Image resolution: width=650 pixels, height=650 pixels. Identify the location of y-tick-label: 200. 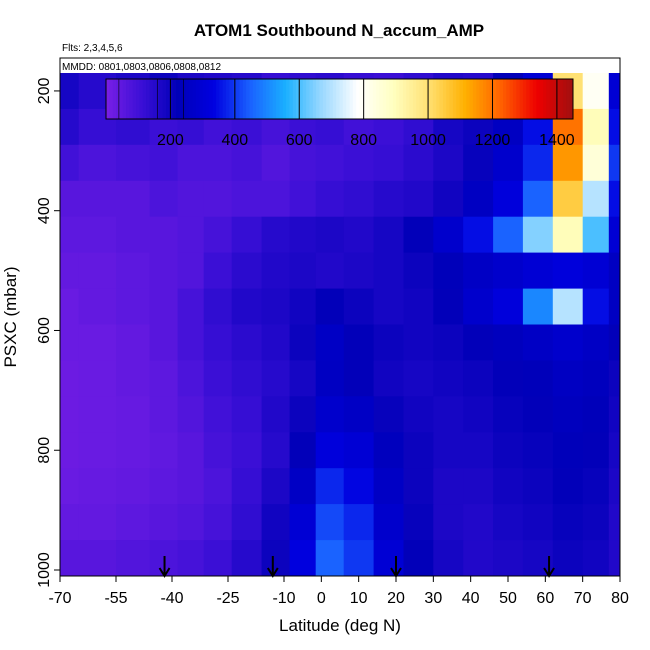
(44, 90).